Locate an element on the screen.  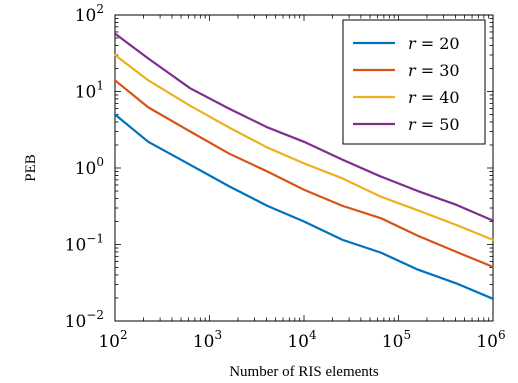
x-tick-label: 10⁶ is located at coordinates (490, 340).